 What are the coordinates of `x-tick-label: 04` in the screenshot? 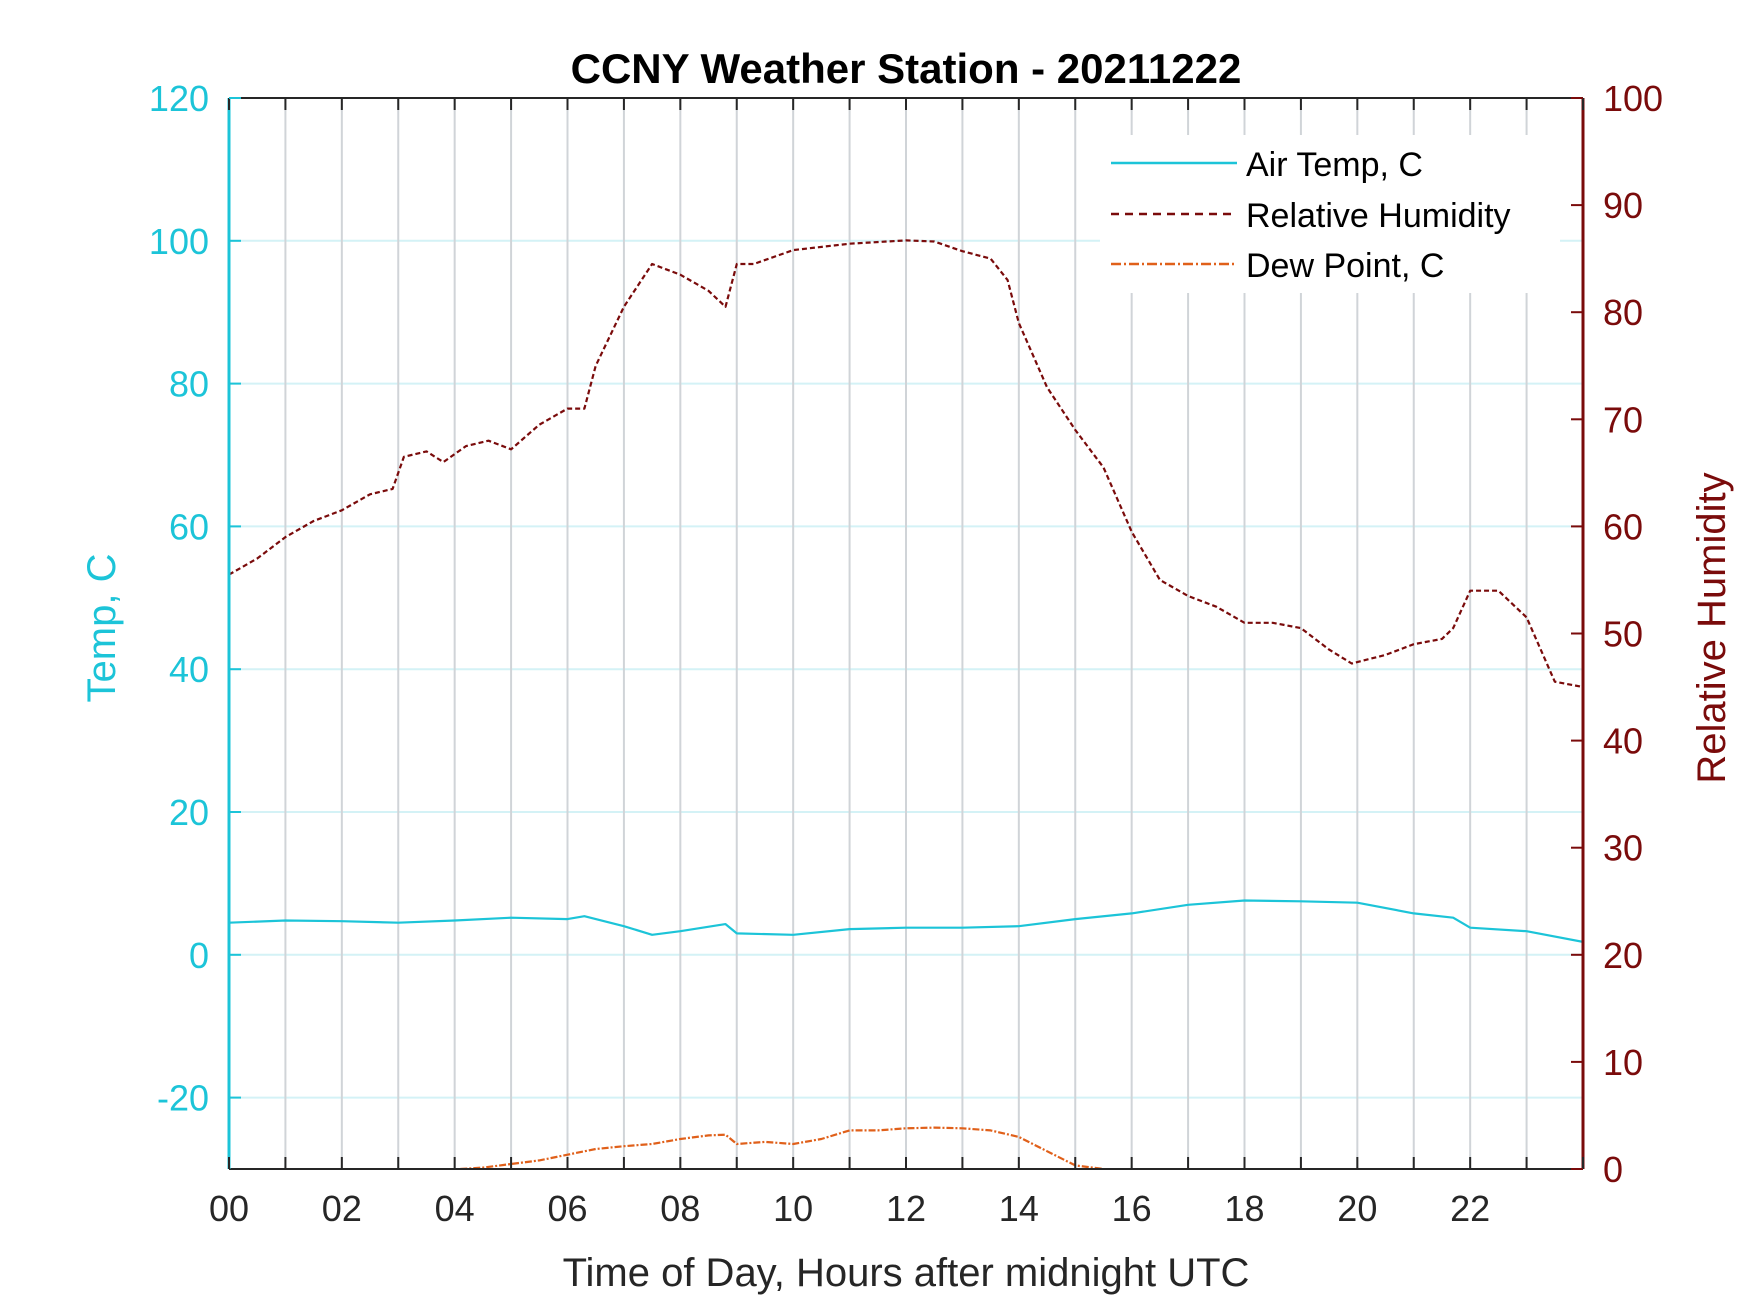 It's located at (455, 1208).